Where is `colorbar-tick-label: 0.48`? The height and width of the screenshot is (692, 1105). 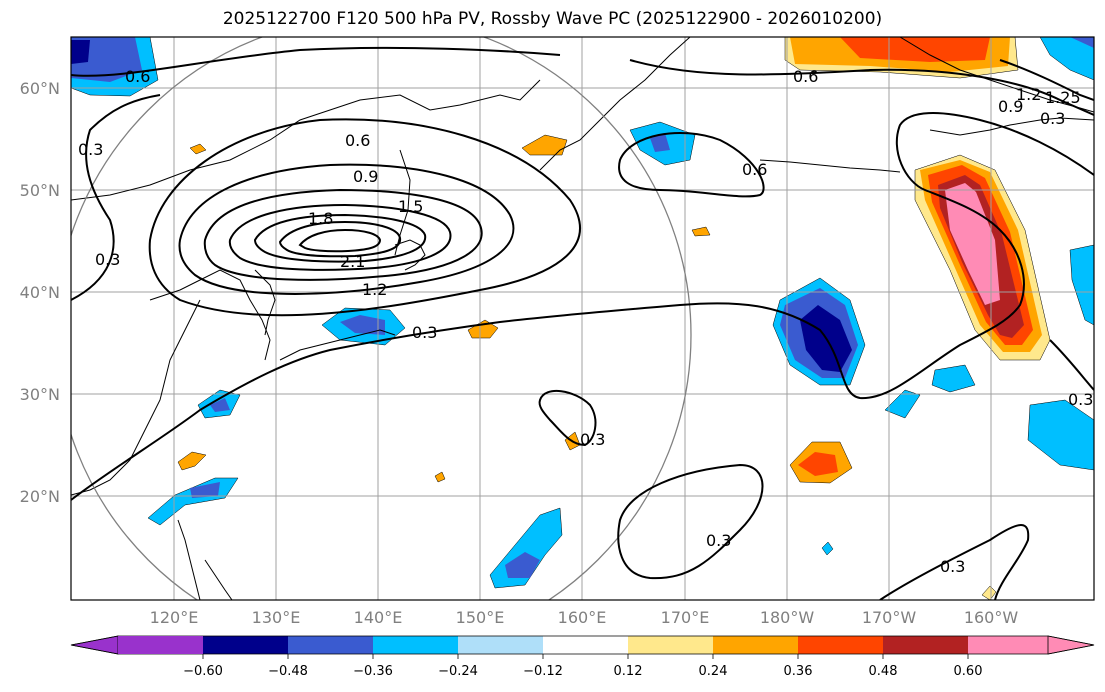 colorbar-tick-label: 0.48 is located at coordinates (883, 671).